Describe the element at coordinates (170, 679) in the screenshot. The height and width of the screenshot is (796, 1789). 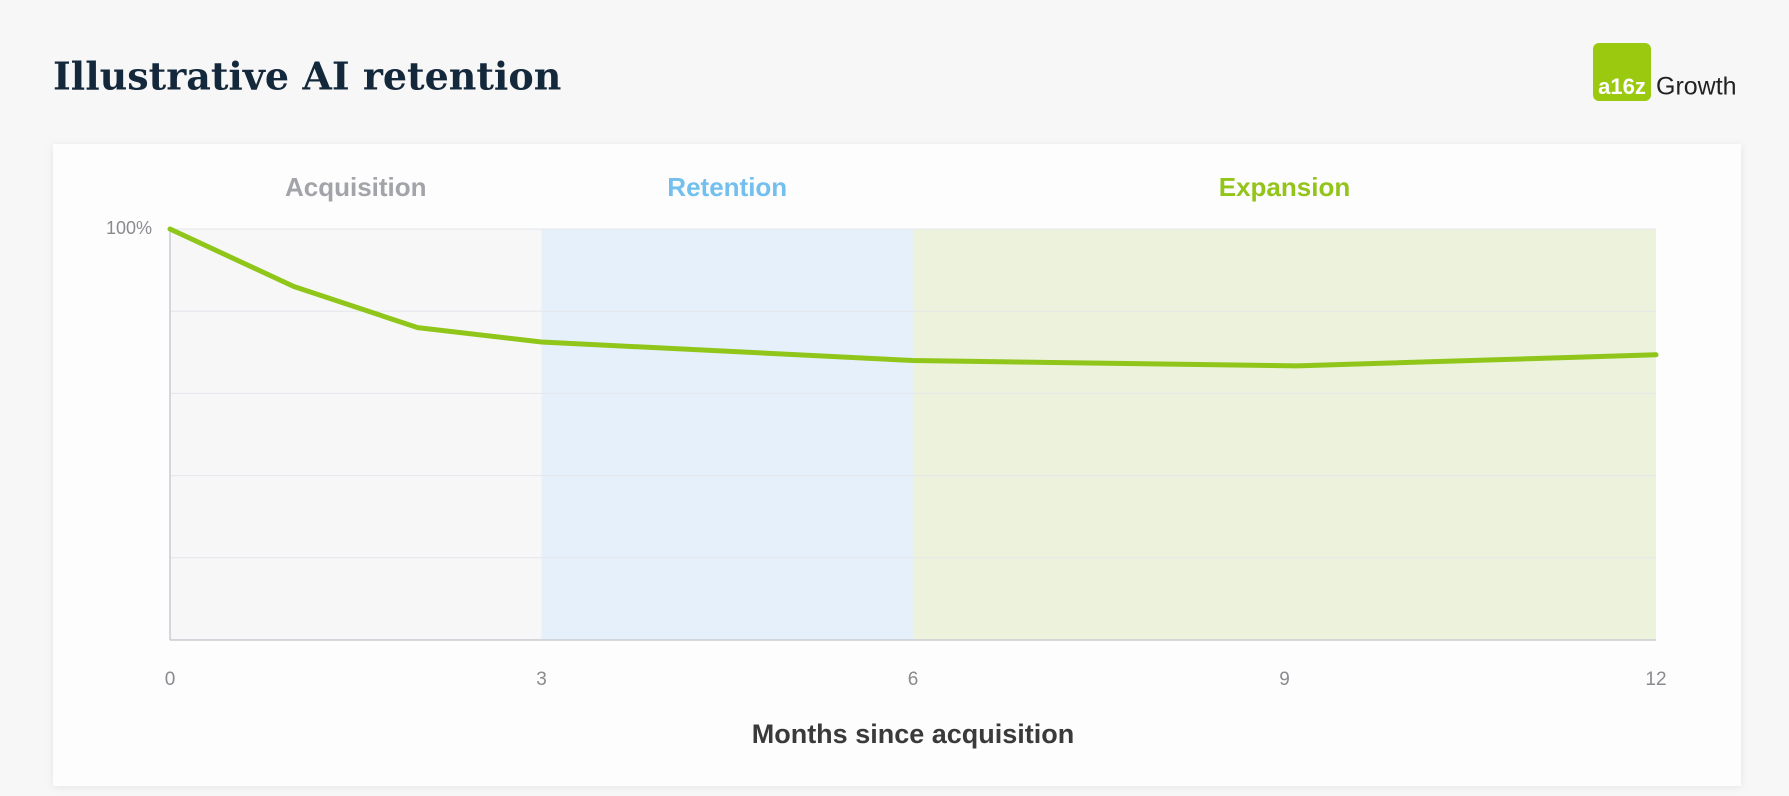
I see `x-tick-label: 0` at that location.